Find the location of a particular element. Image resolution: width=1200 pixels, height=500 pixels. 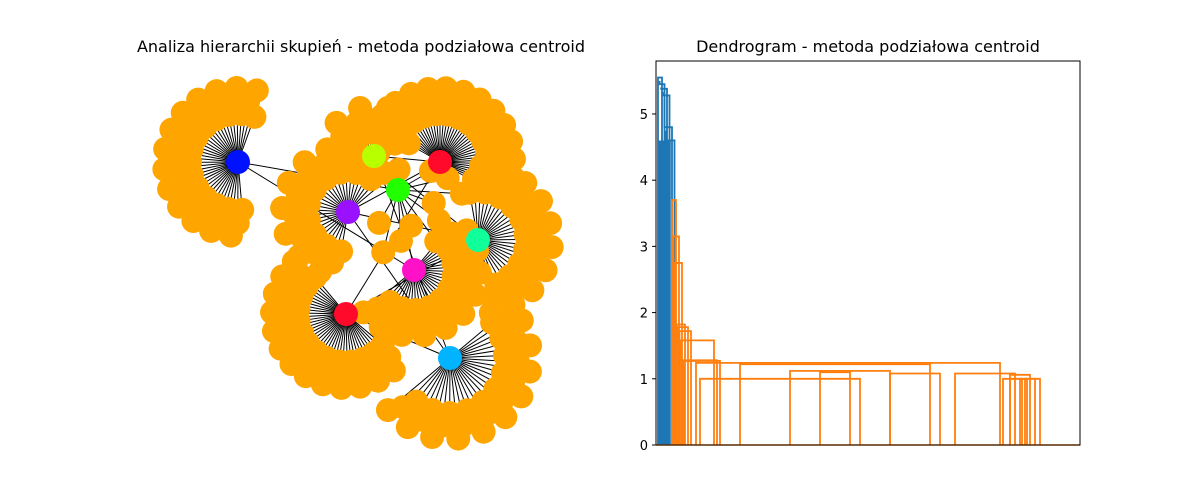

y-tick-label: 3 is located at coordinates (644, 247).